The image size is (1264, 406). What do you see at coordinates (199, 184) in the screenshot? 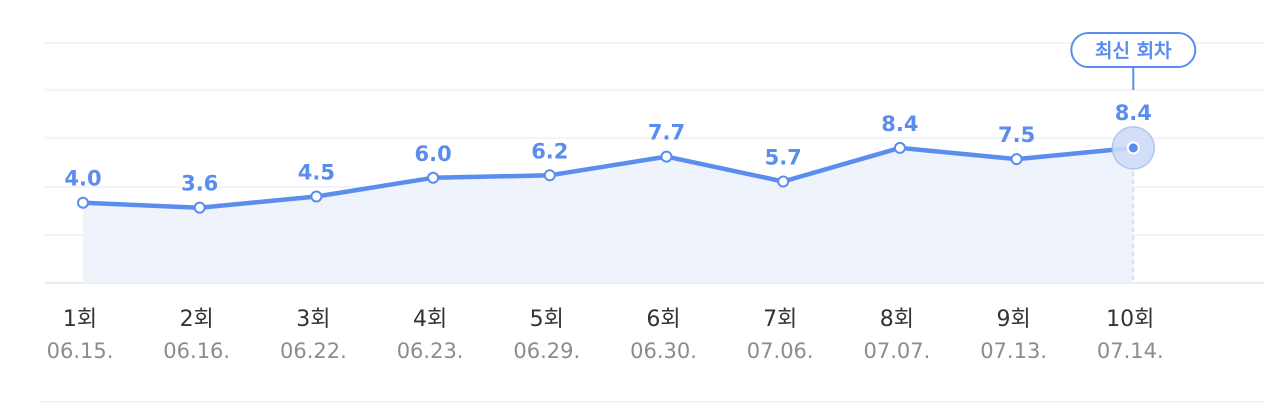
I see `value-label-2: 3.6` at bounding box center [199, 184].